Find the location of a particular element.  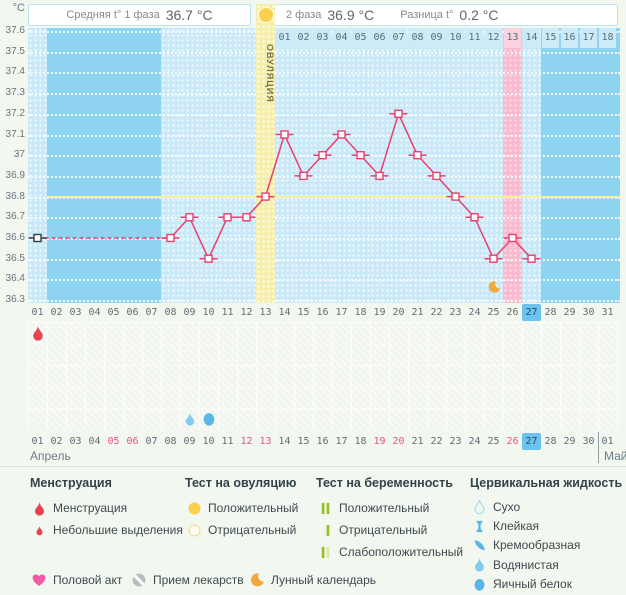

cycle-day-number: 07 is located at coordinates (151, 312).